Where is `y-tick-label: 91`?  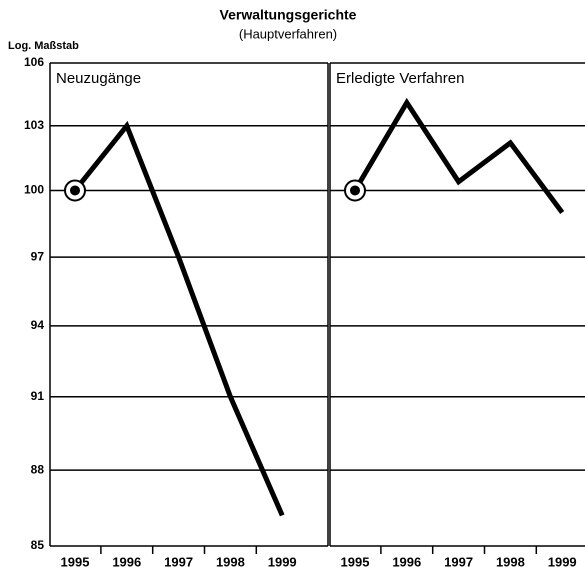
y-tick-label: 91 is located at coordinates (38, 396).